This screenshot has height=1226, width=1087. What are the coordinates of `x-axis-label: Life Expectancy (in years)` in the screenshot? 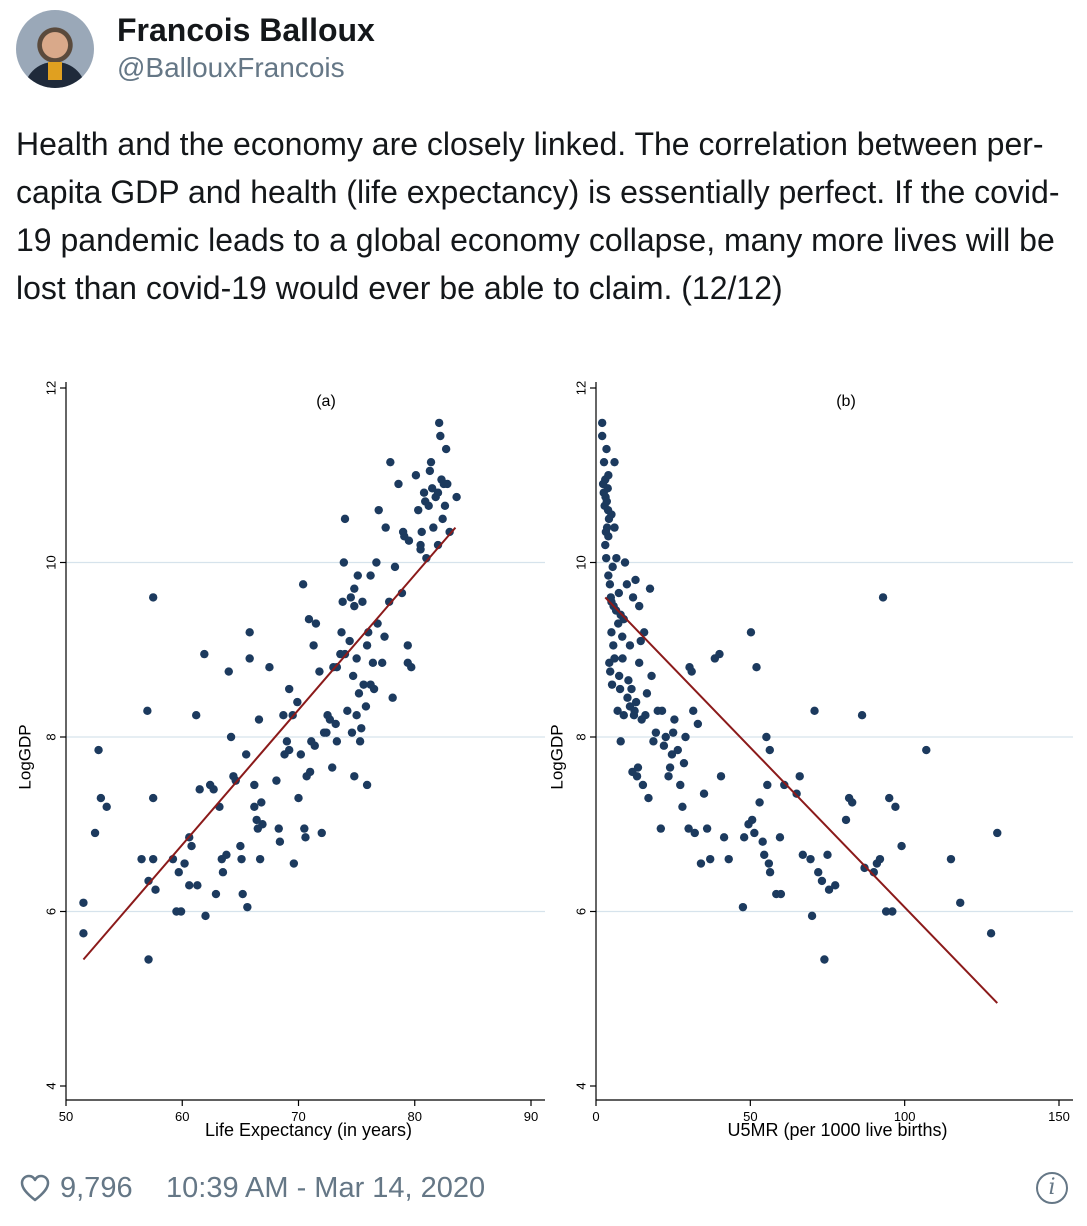 It's located at (308, 1130).